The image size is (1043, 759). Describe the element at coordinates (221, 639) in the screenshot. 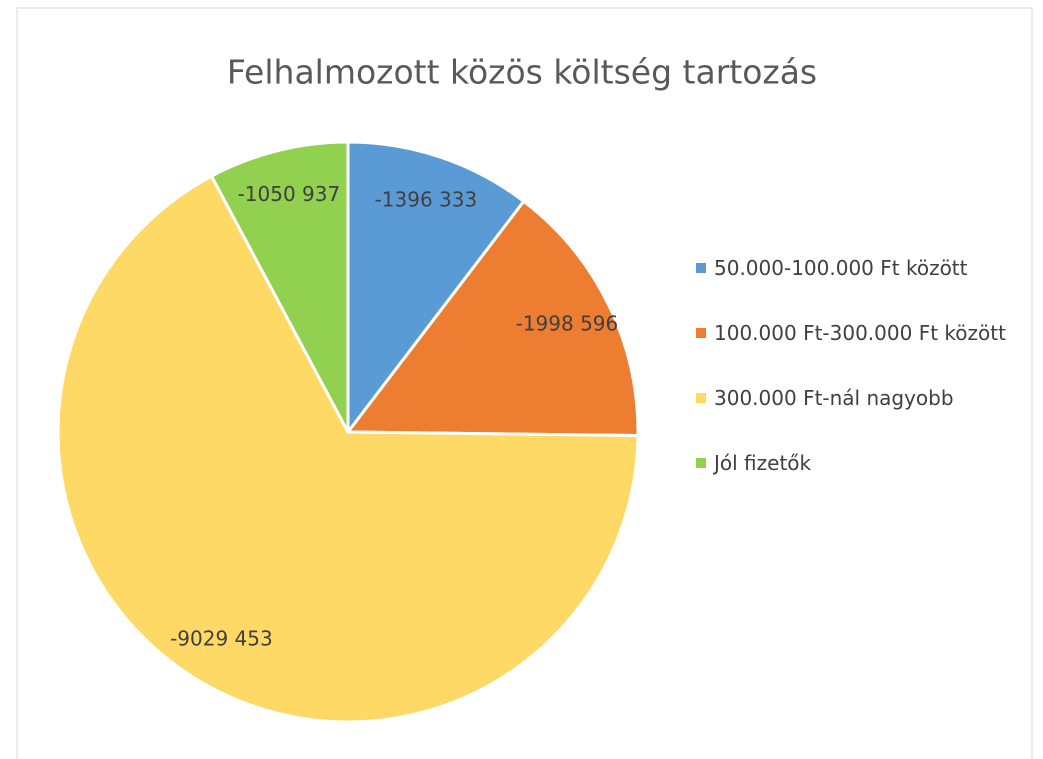

I see `data-label: -9029 453` at that location.